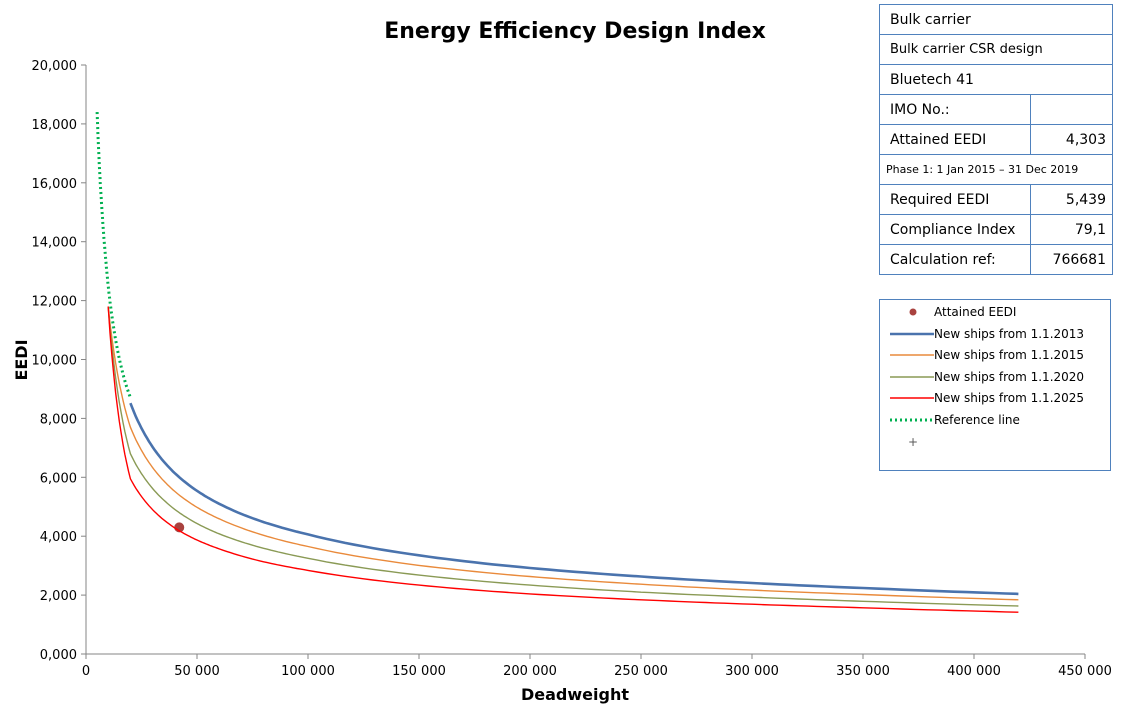  Describe the element at coordinates (55, 302) in the screenshot. I see `y-tick-label: 12,000` at that location.